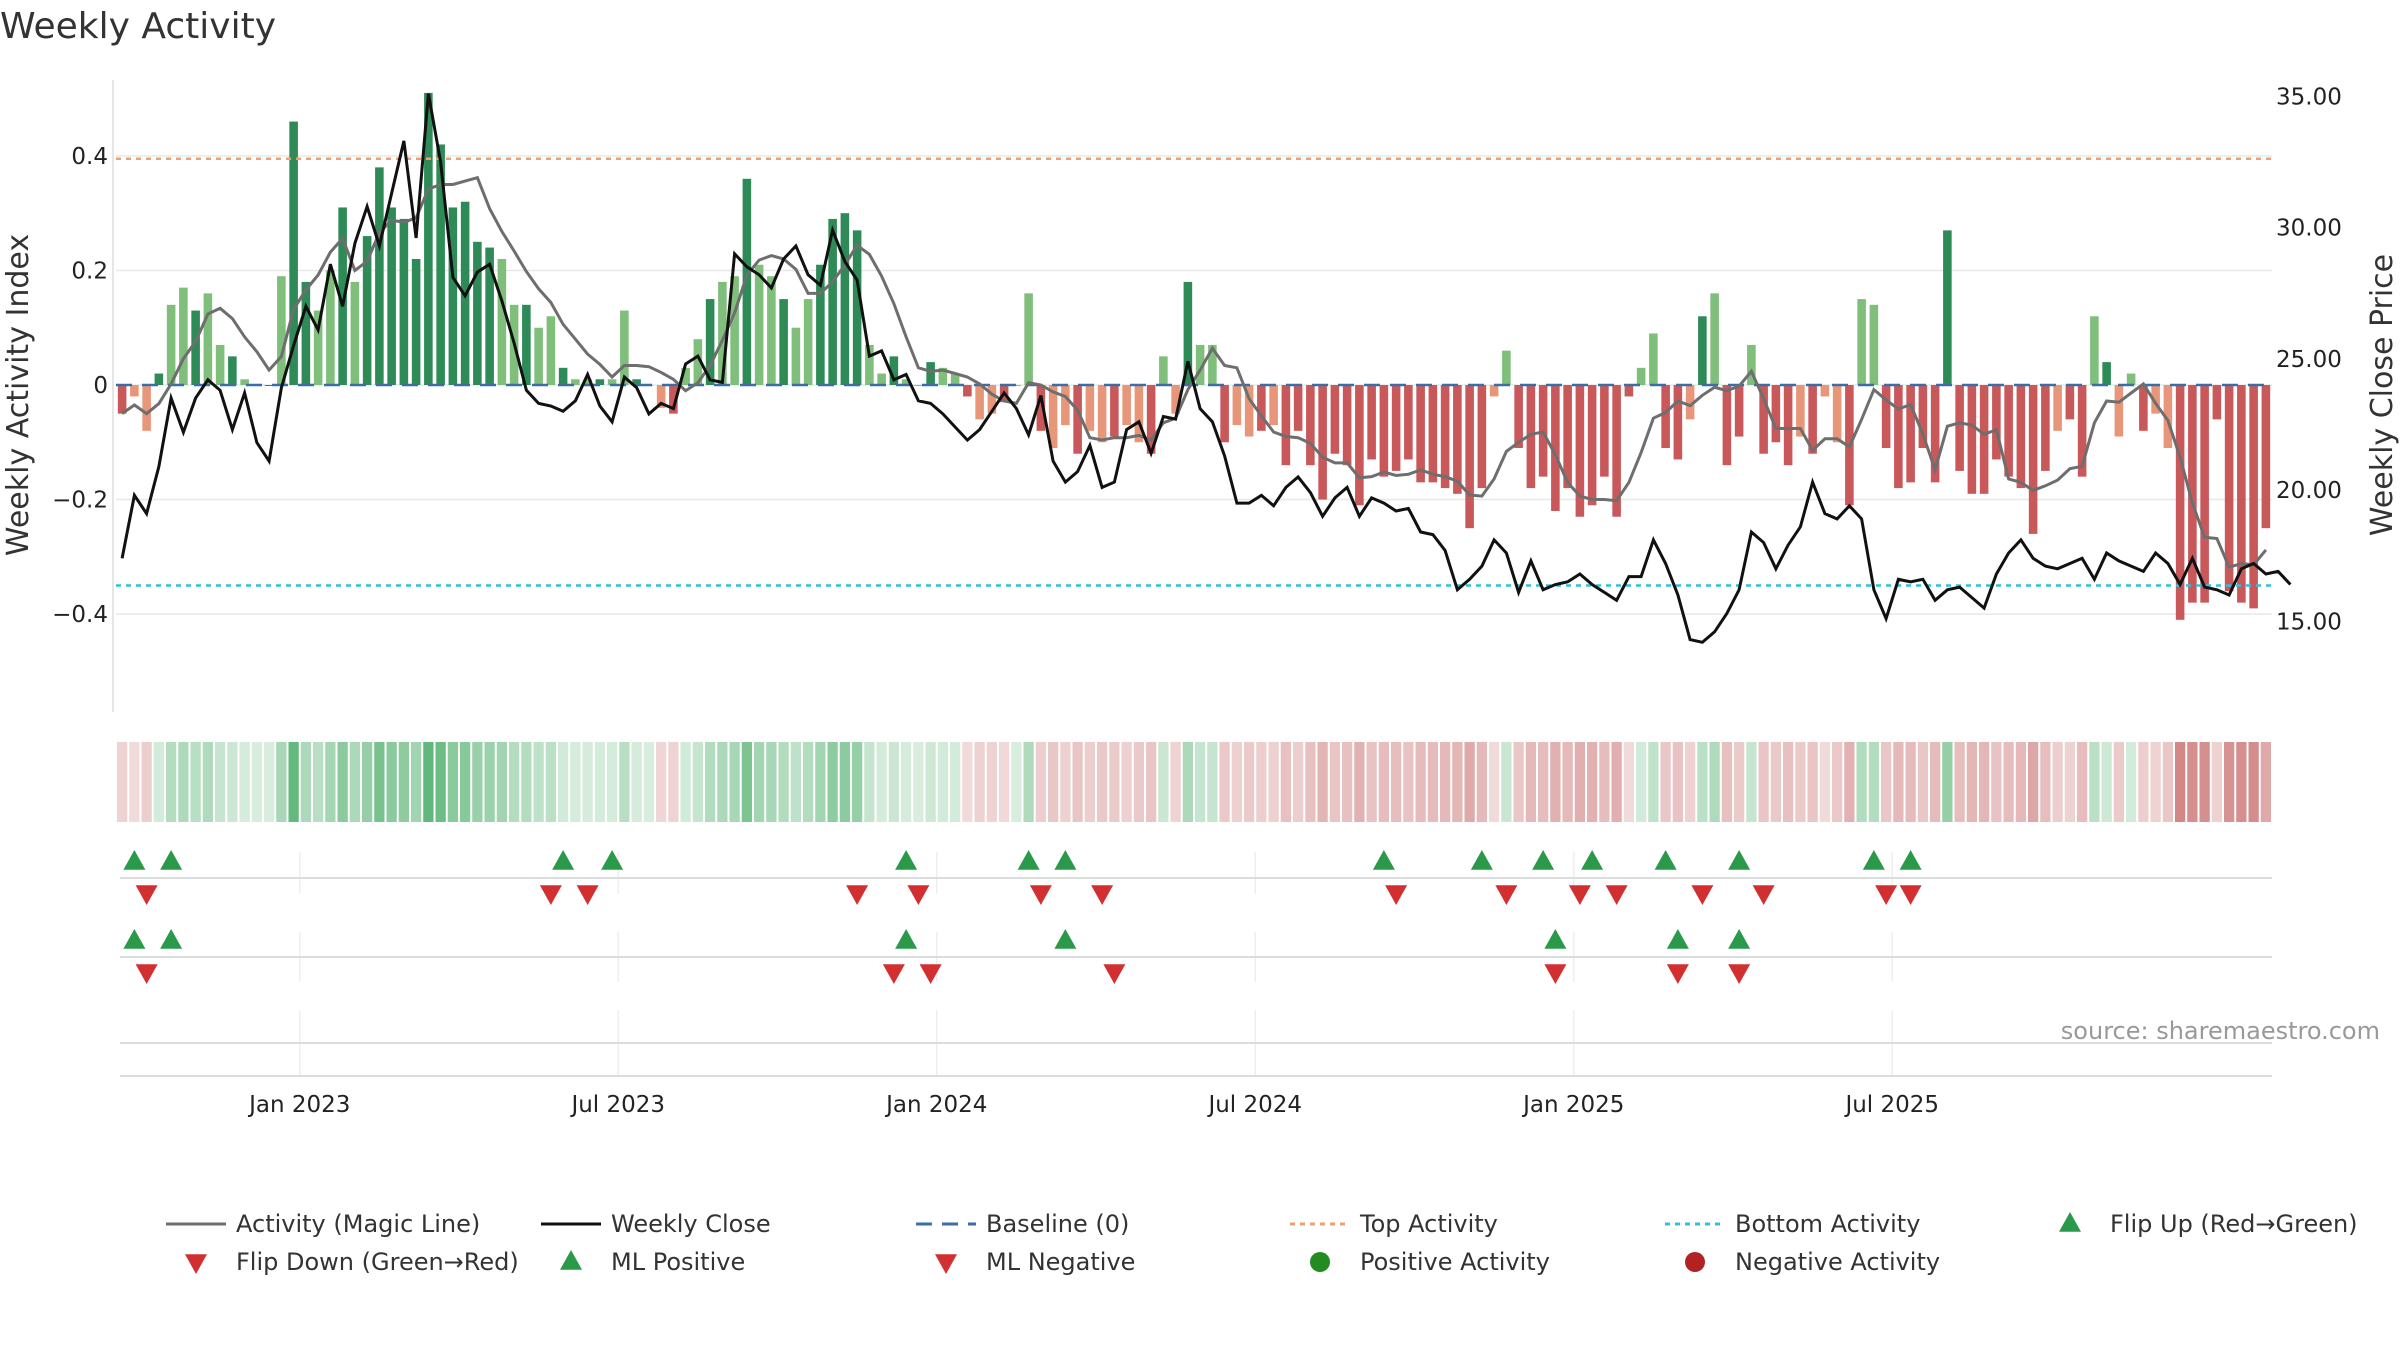 Image resolution: width=2400 pixels, height=1350 pixels. What do you see at coordinates (89, 271) in the screenshot?
I see `y-left-tick: 0.2` at bounding box center [89, 271].